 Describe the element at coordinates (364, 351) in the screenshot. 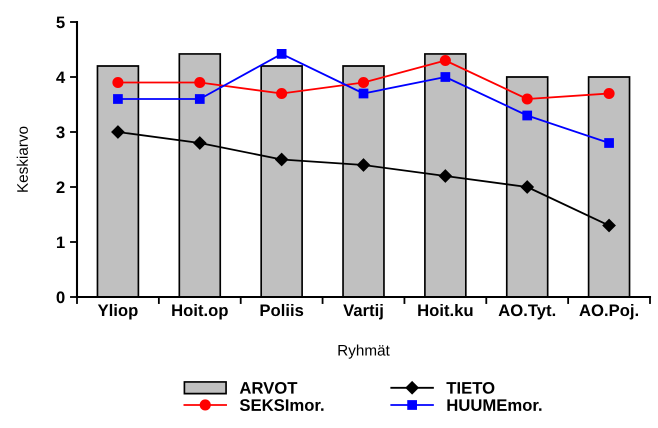

I see `x-axis-title: Ryhmät` at that location.